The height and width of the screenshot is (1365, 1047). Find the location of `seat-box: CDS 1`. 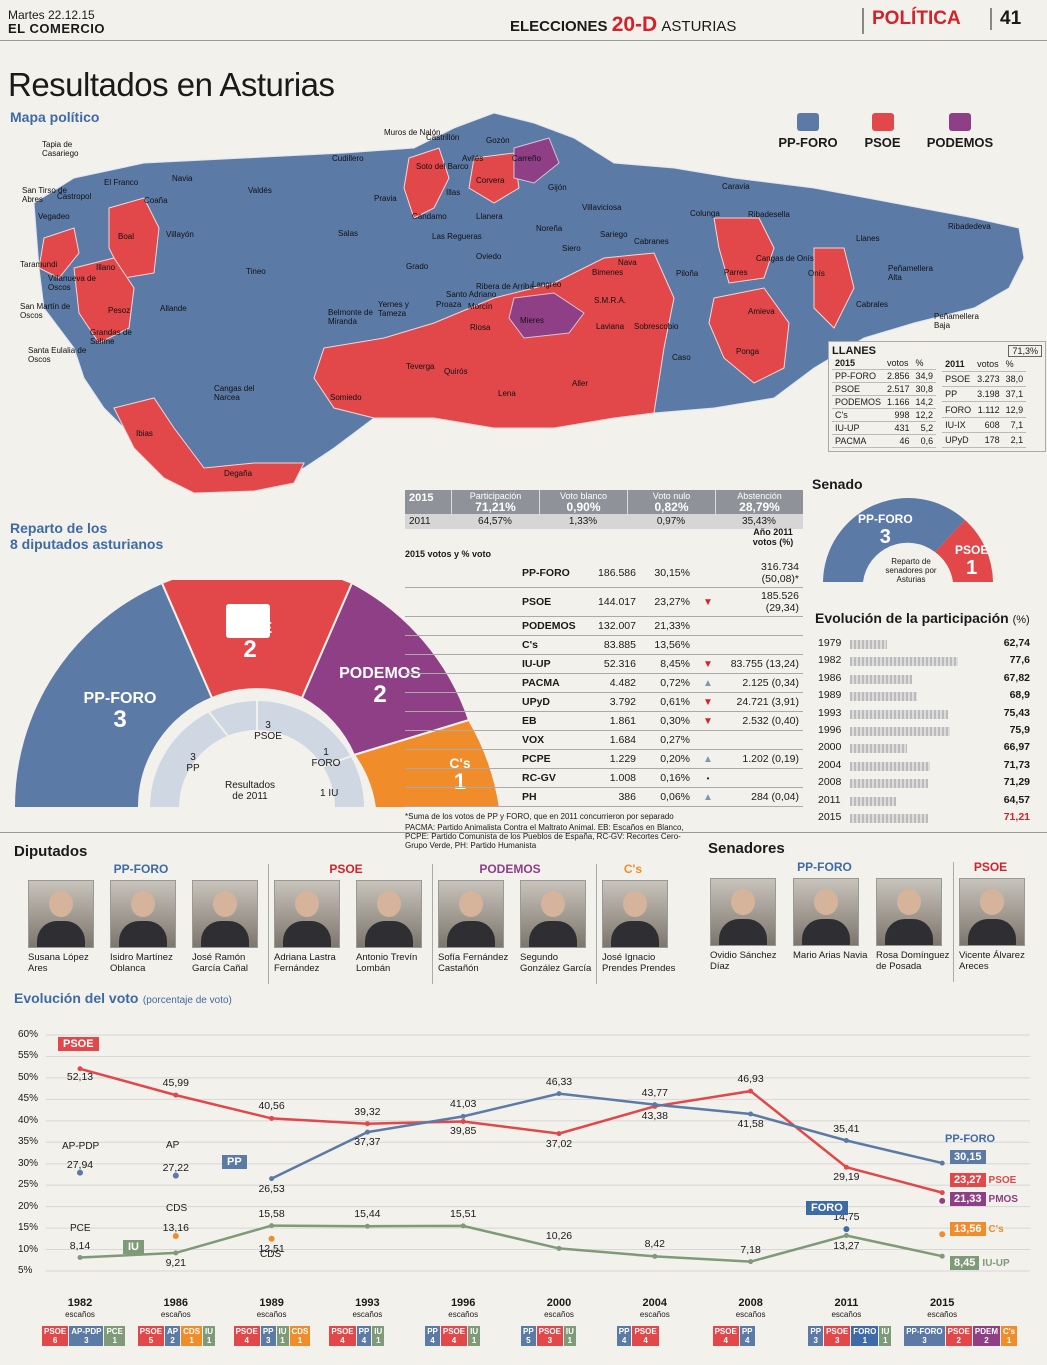

seat-box: CDS 1 is located at coordinates (300, 1336).